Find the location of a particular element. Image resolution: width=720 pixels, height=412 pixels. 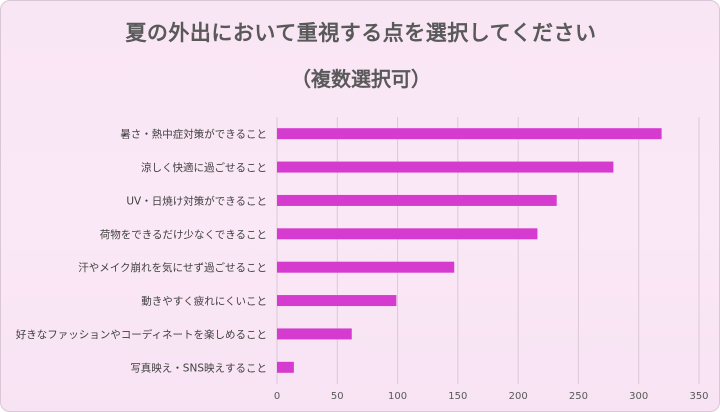

x-tick-label: 200 is located at coordinates (518, 396).